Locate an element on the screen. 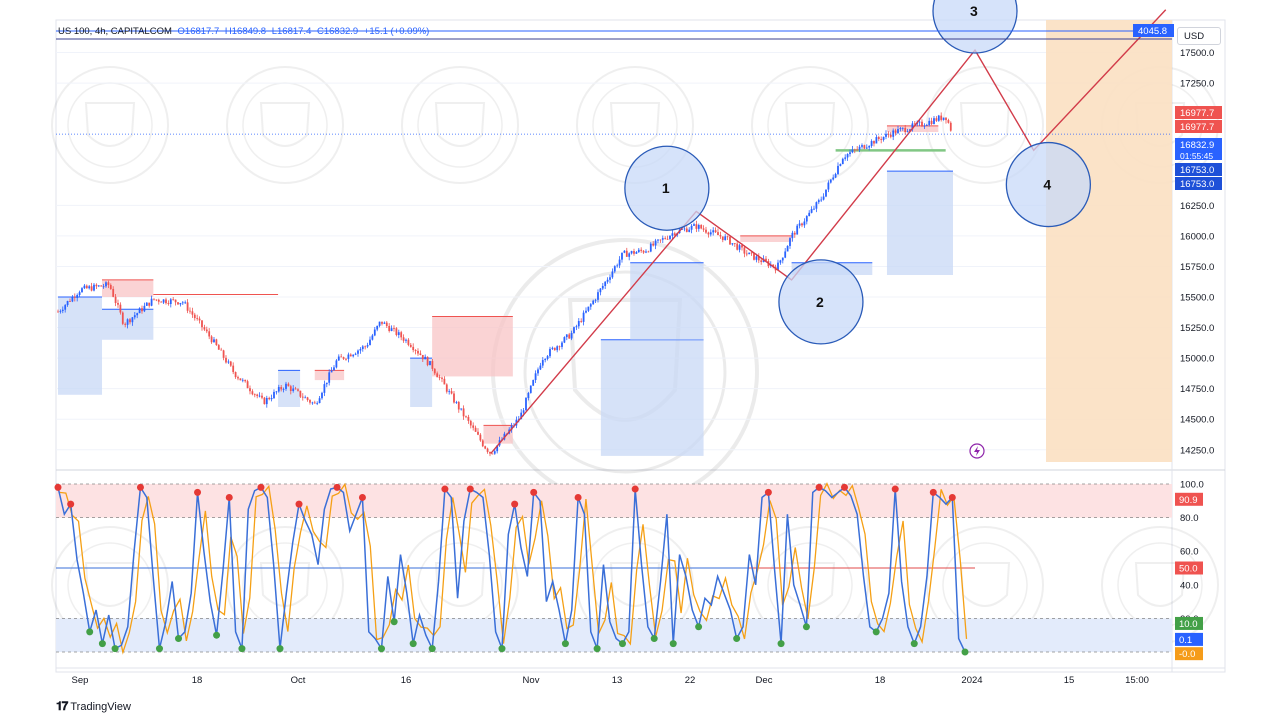 The width and height of the screenshot is (1280, 720). watermark-ring is located at coordinates (460, 125).